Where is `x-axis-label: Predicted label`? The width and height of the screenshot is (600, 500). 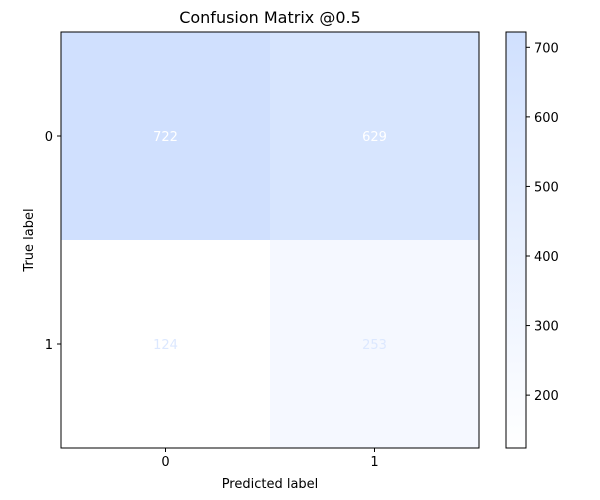
x-axis-label: Predicted label is located at coordinates (270, 484).